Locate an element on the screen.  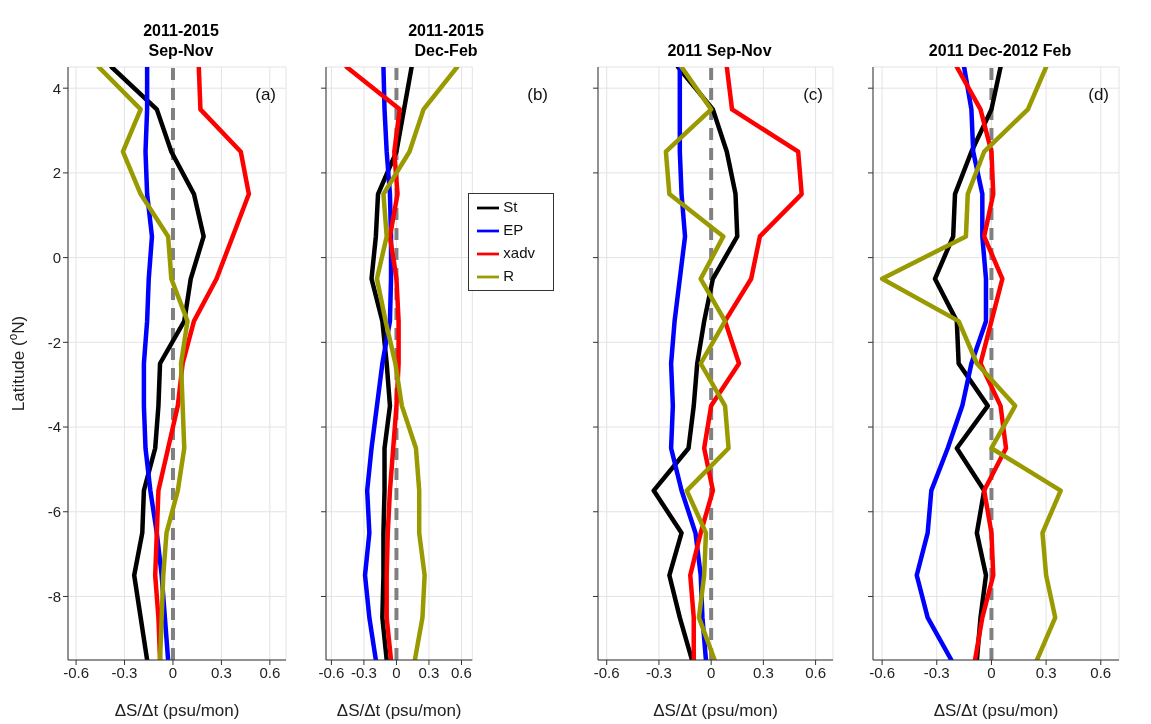
y-tick-label: -8 is located at coordinates (54, 596).